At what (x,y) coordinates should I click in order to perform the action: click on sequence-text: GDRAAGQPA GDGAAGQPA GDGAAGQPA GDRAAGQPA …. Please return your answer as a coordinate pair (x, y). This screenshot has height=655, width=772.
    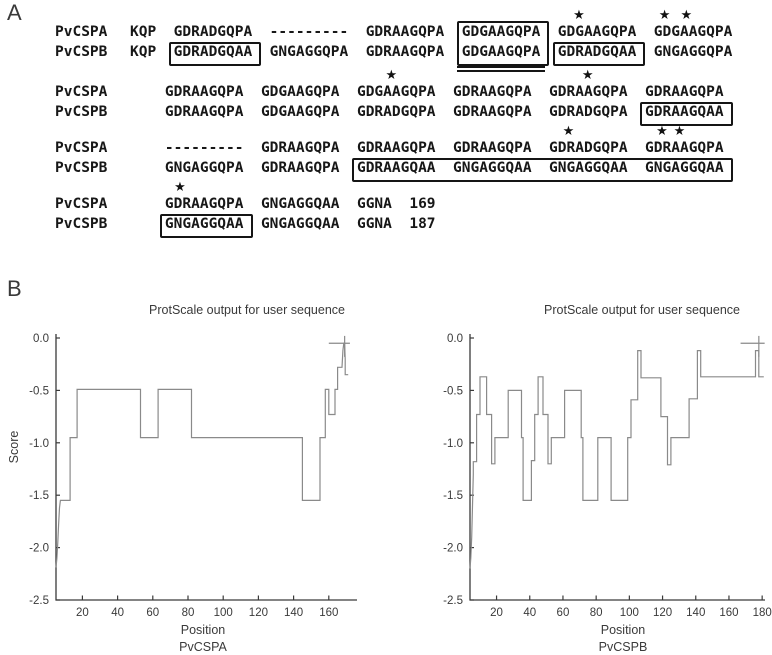
    Looking at the image, I should click on (427, 92).